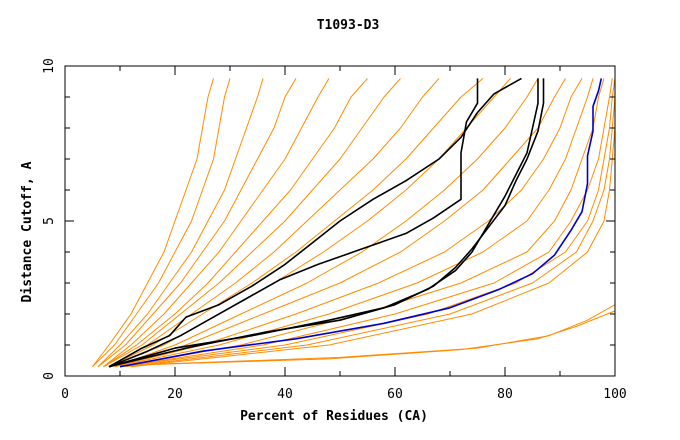 This screenshot has height=440, width=680. What do you see at coordinates (49, 66) in the screenshot?
I see `y-tick-label: 10` at bounding box center [49, 66].